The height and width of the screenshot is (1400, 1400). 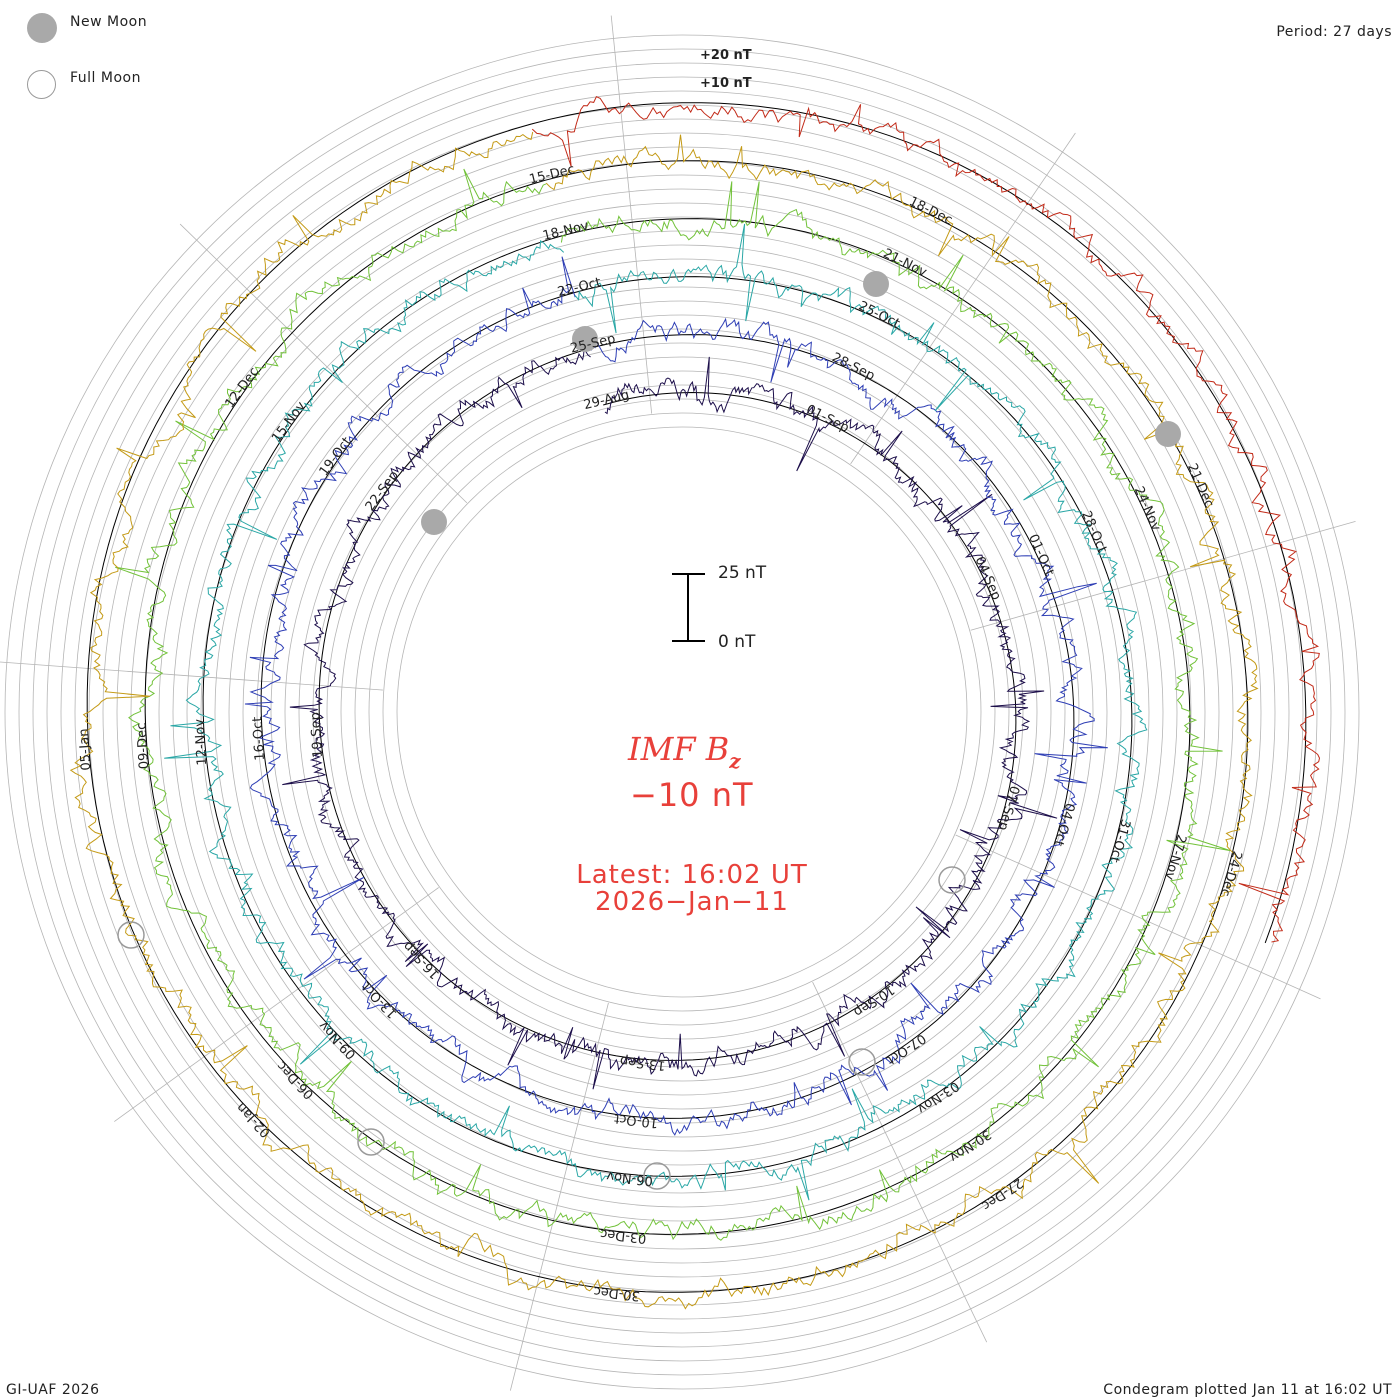 I want to click on date-label: 03-Dec, so click(x=623, y=1236).